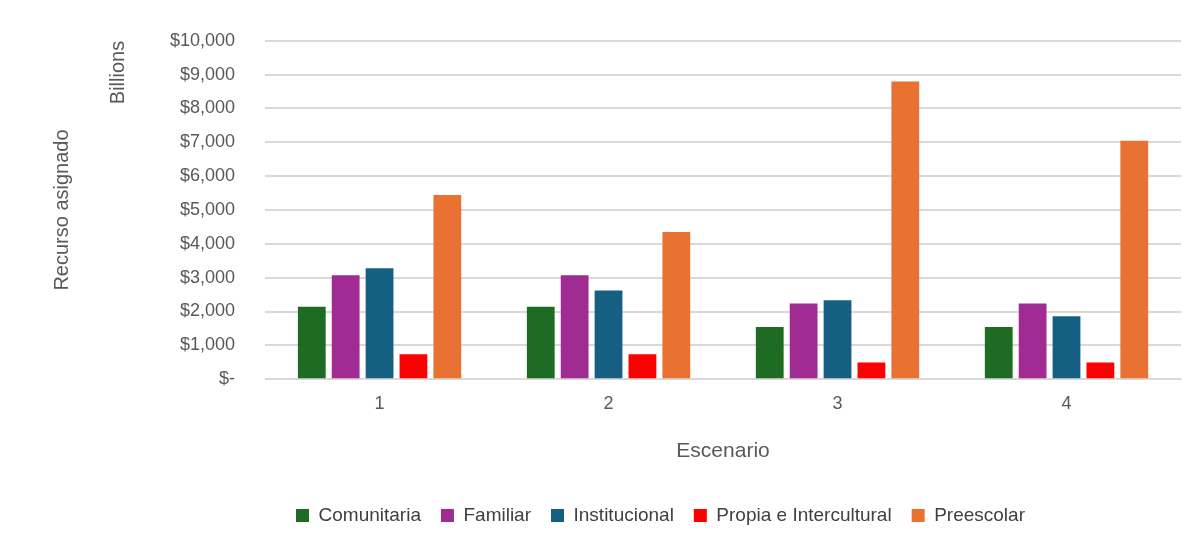  What do you see at coordinates (980, 514) in the screenshot?
I see `legend-label: Preescolar` at bounding box center [980, 514].